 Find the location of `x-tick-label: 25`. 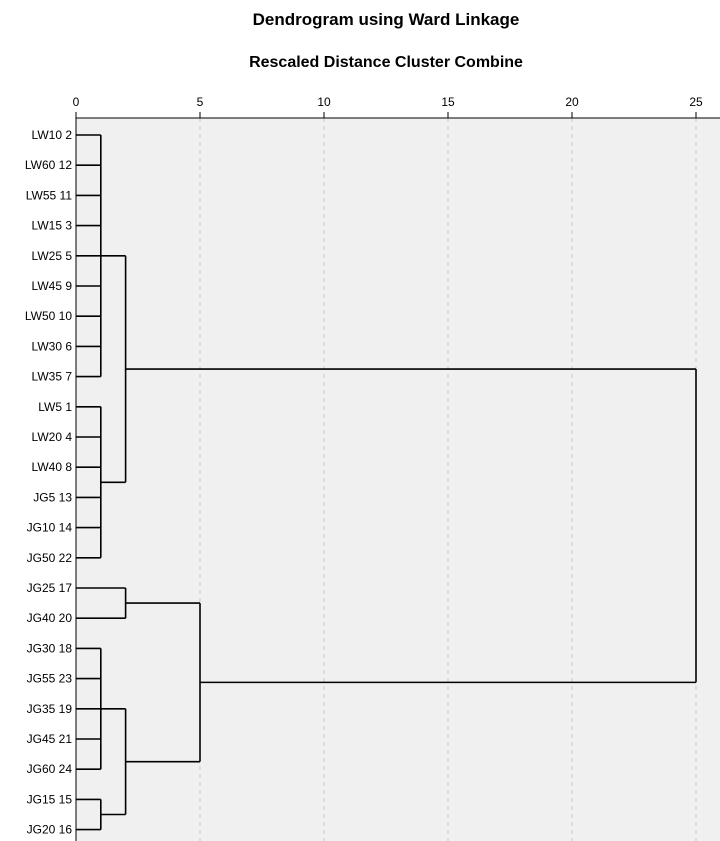

x-tick-label: 25 is located at coordinates (696, 102).